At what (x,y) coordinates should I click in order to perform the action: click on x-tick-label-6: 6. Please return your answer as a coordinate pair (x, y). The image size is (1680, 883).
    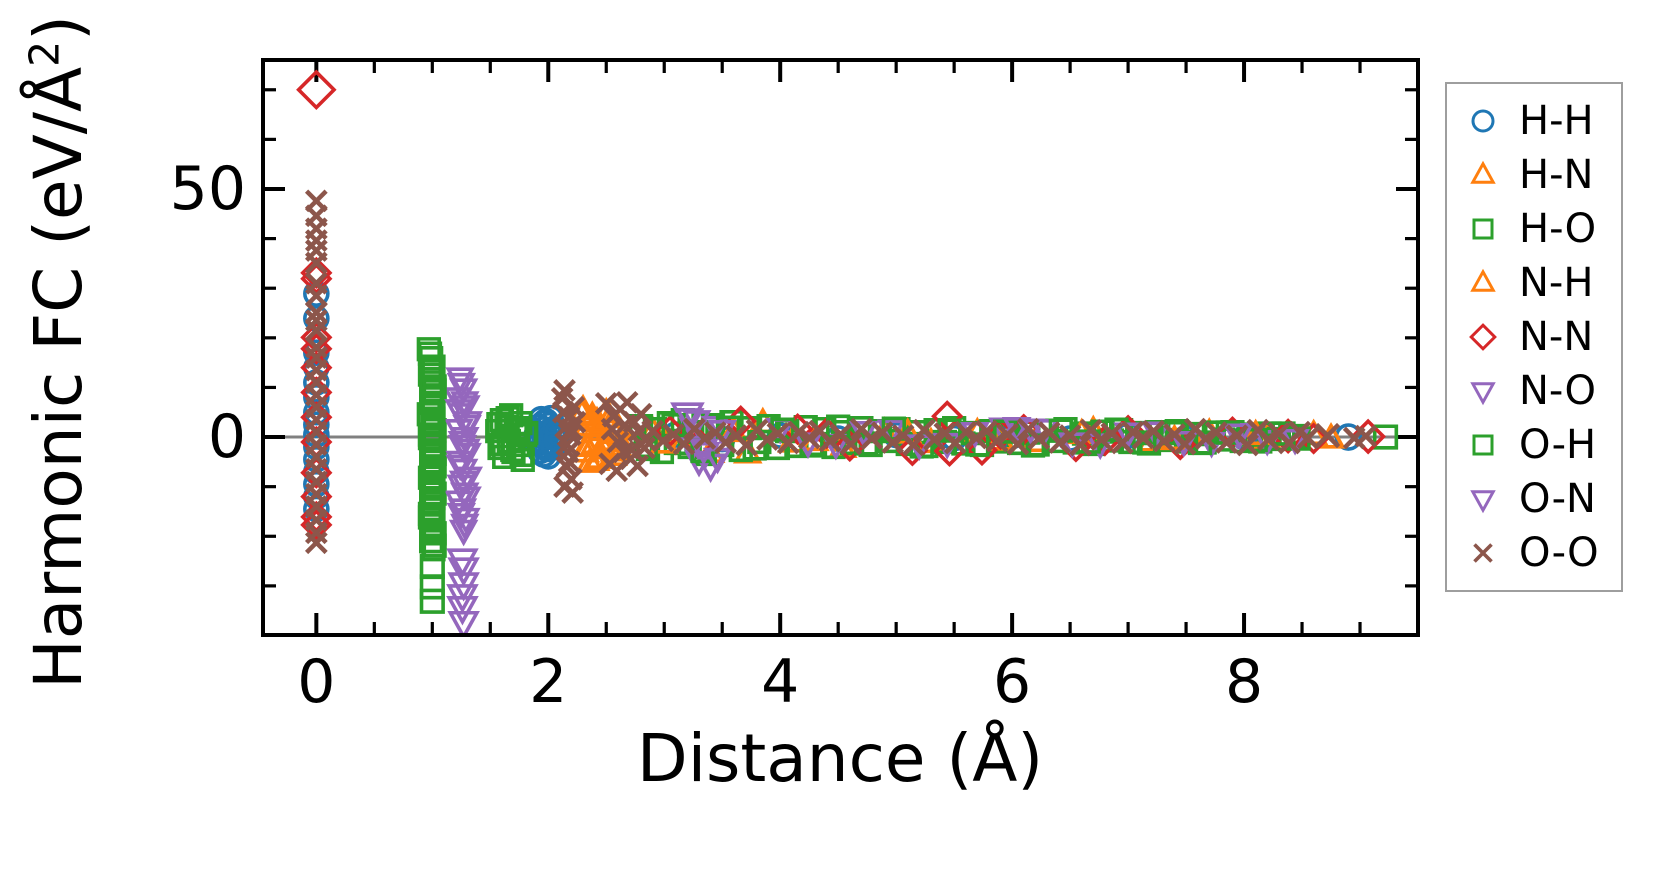
    Looking at the image, I should click on (1012, 682).